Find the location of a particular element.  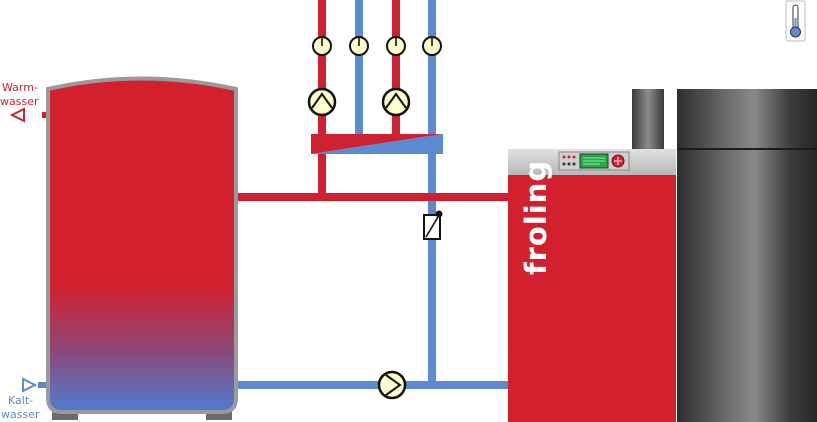

control-panel is located at coordinates (594, 161).